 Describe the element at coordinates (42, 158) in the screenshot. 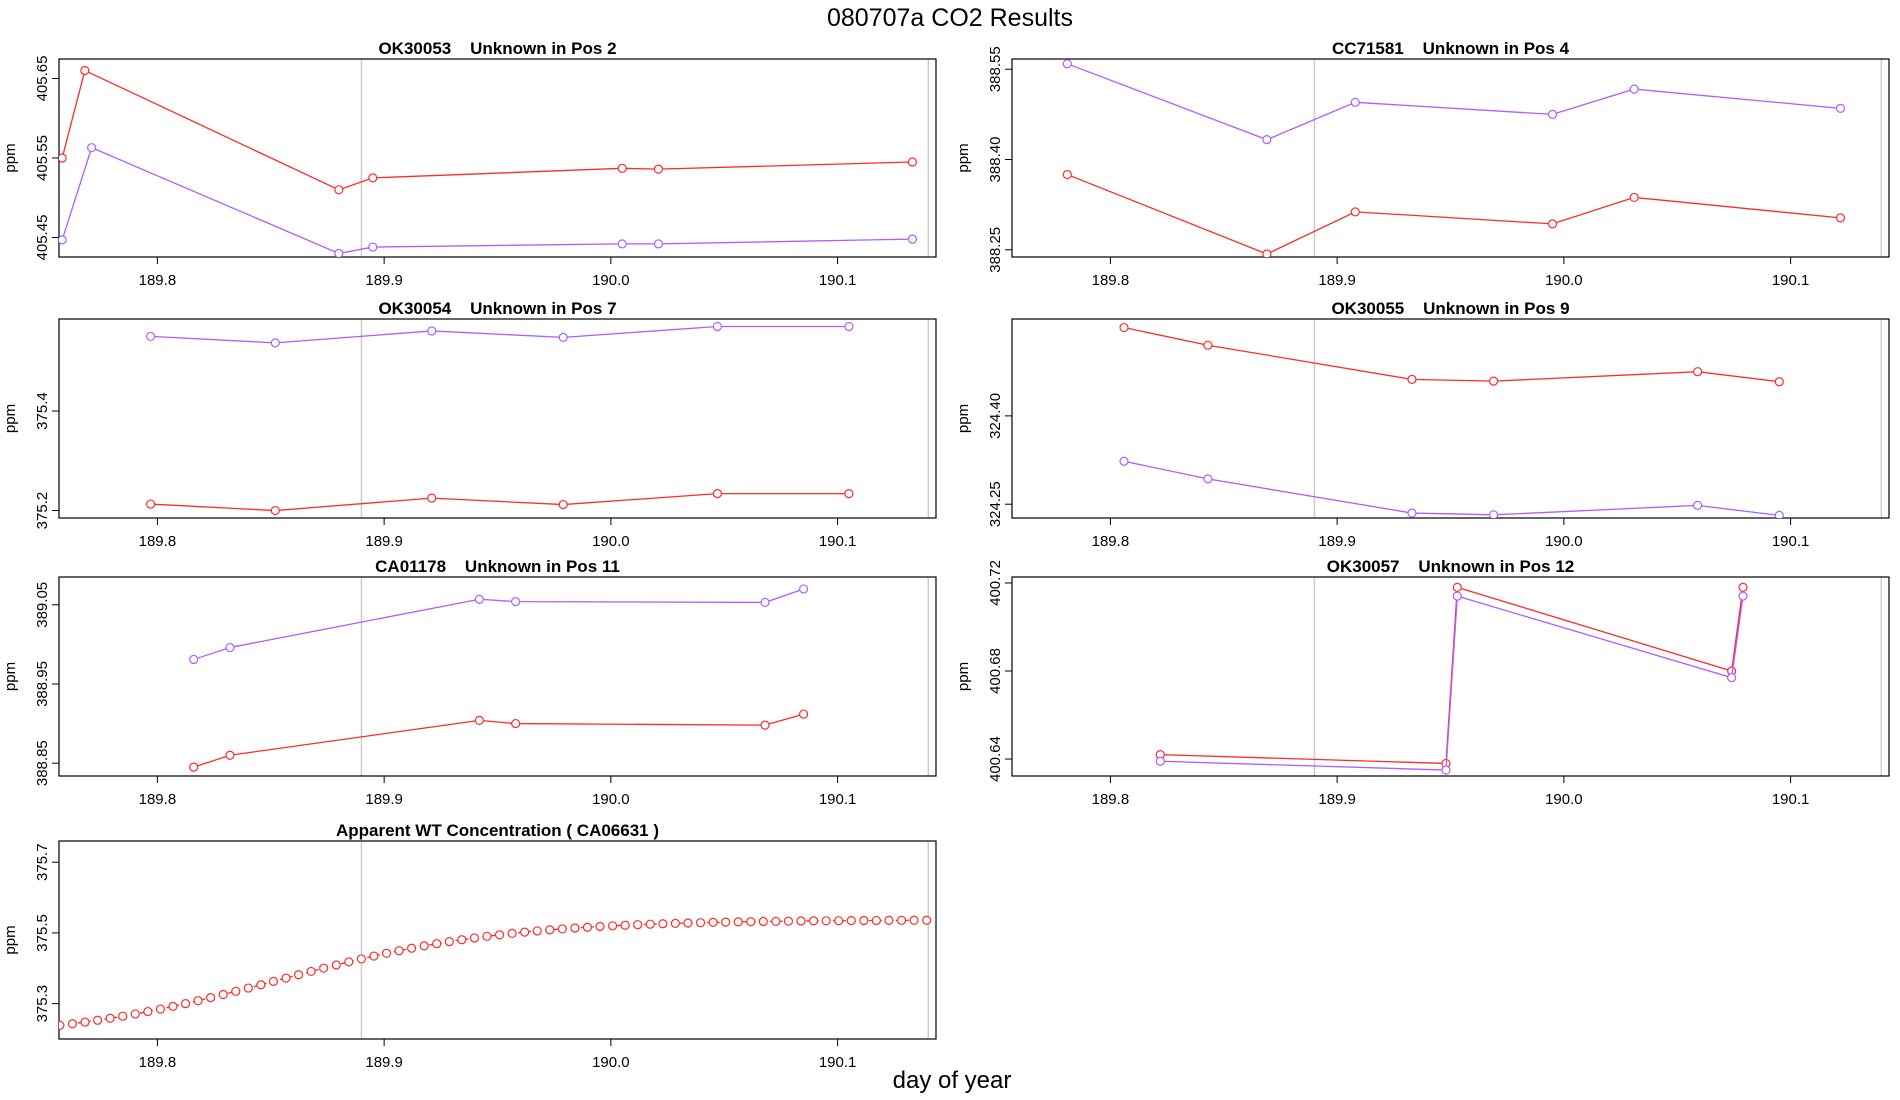

I see `y-tick-label: 405.55` at that location.